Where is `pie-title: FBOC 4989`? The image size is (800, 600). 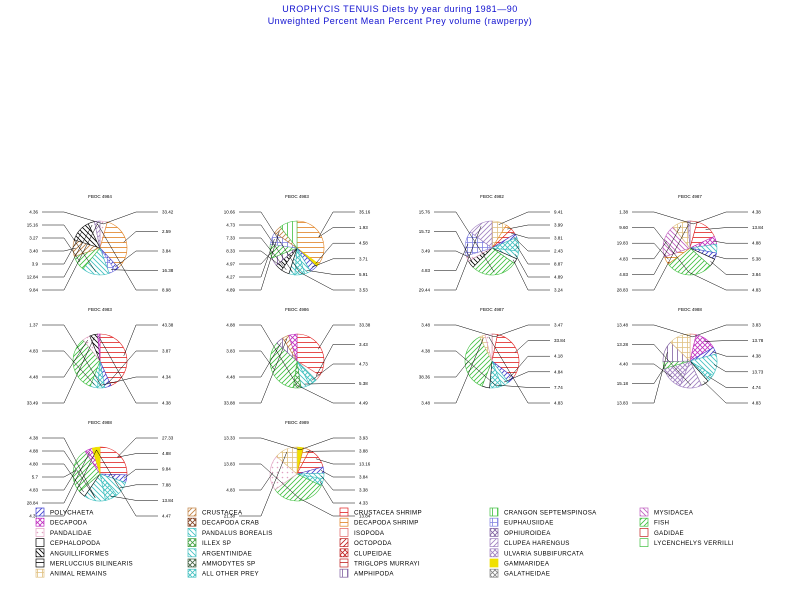
pie-title: FBOC 4989 is located at coordinates (297, 422).